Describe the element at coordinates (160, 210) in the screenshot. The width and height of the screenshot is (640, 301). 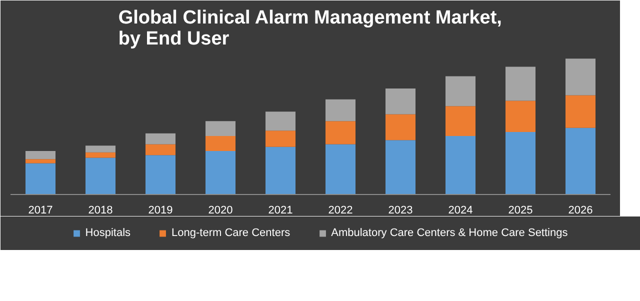
I see `x-tick-label: 2019` at that location.